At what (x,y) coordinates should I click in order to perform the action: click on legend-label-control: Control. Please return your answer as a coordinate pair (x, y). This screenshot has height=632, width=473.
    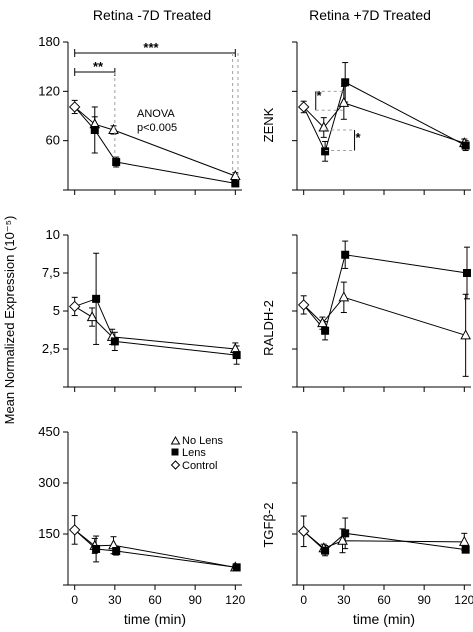
    Looking at the image, I should click on (199, 466).